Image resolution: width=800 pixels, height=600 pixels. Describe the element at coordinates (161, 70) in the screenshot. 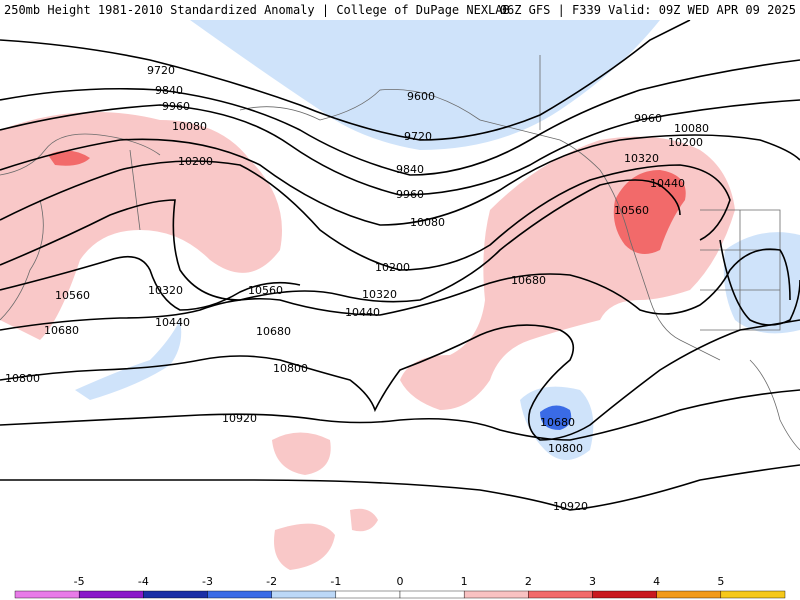

I see `contour-label-west-9720: 9720` at that location.